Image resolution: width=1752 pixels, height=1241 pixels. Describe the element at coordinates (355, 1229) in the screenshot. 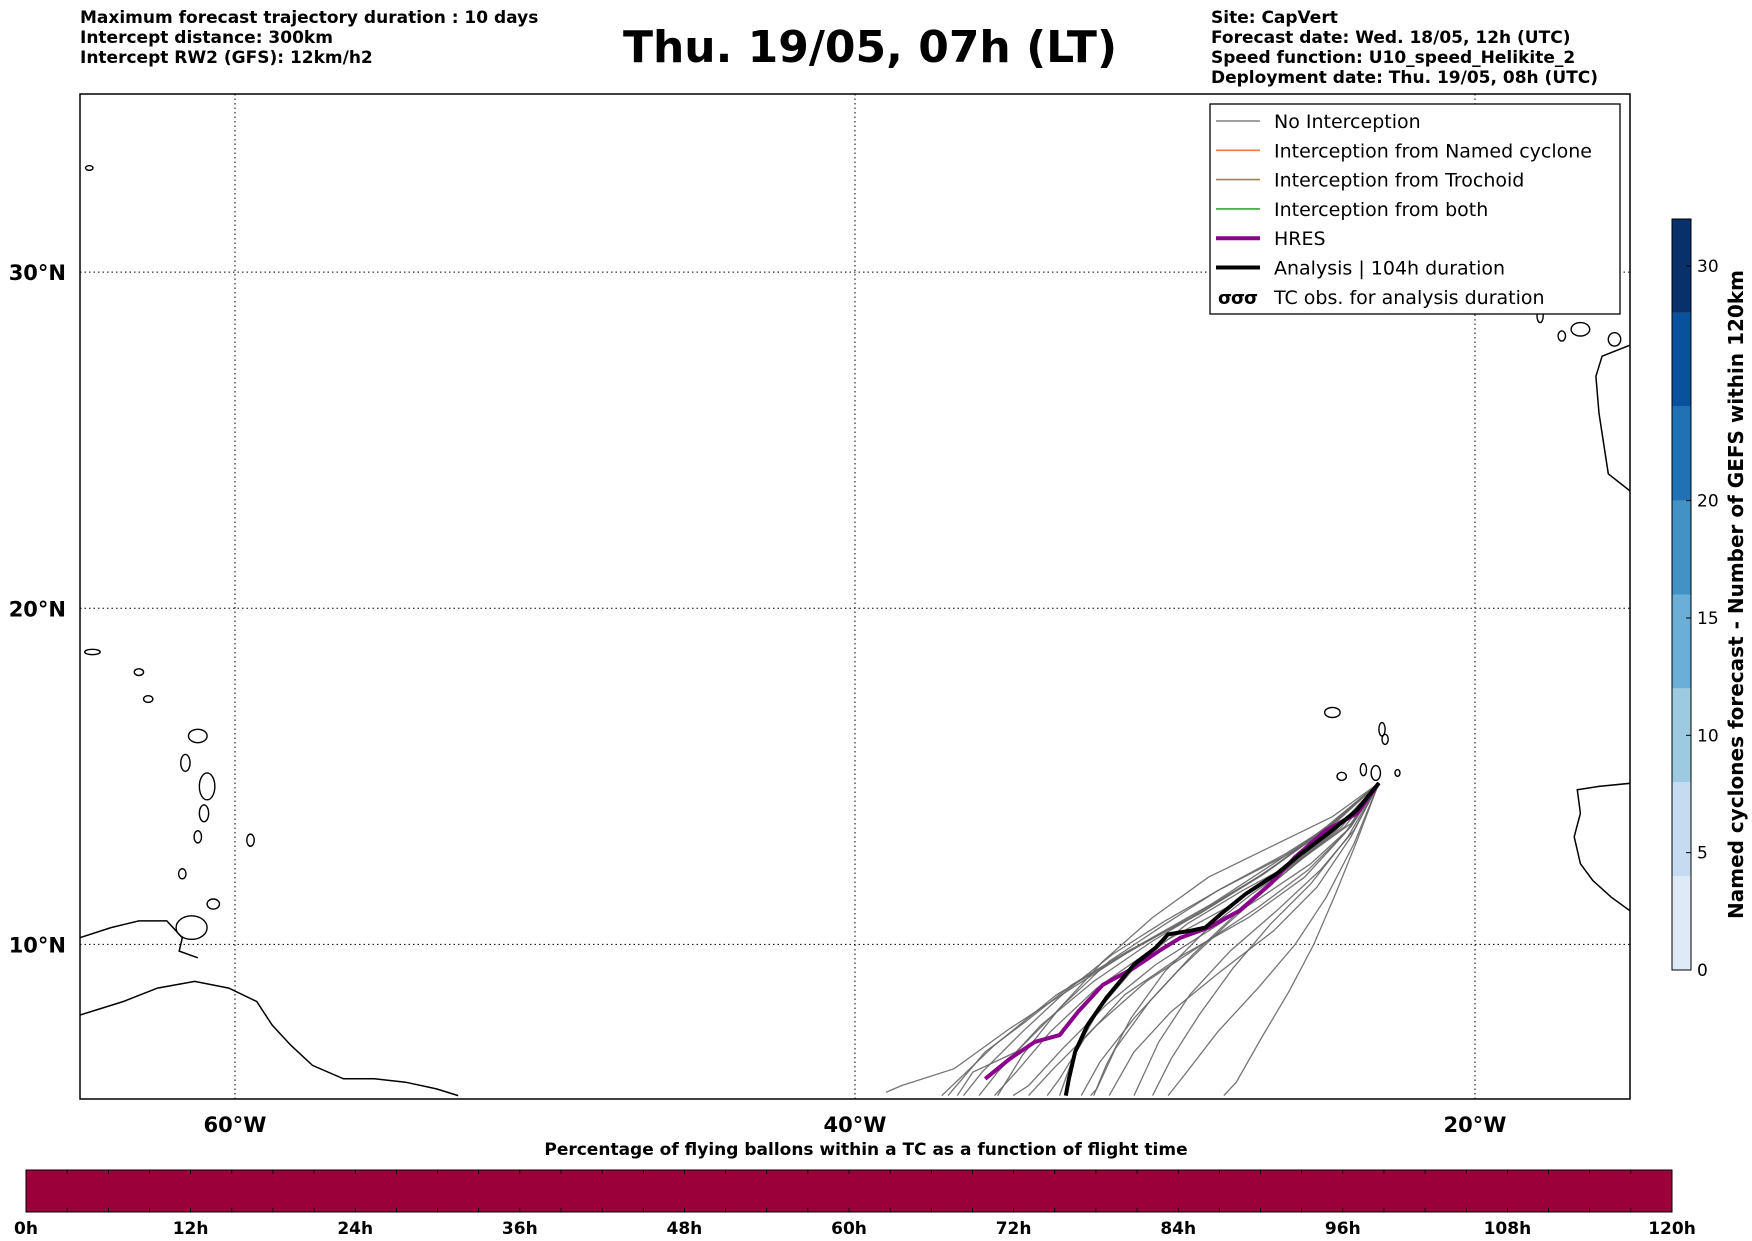

I see `flight-time-tick-label: 24h` at that location.